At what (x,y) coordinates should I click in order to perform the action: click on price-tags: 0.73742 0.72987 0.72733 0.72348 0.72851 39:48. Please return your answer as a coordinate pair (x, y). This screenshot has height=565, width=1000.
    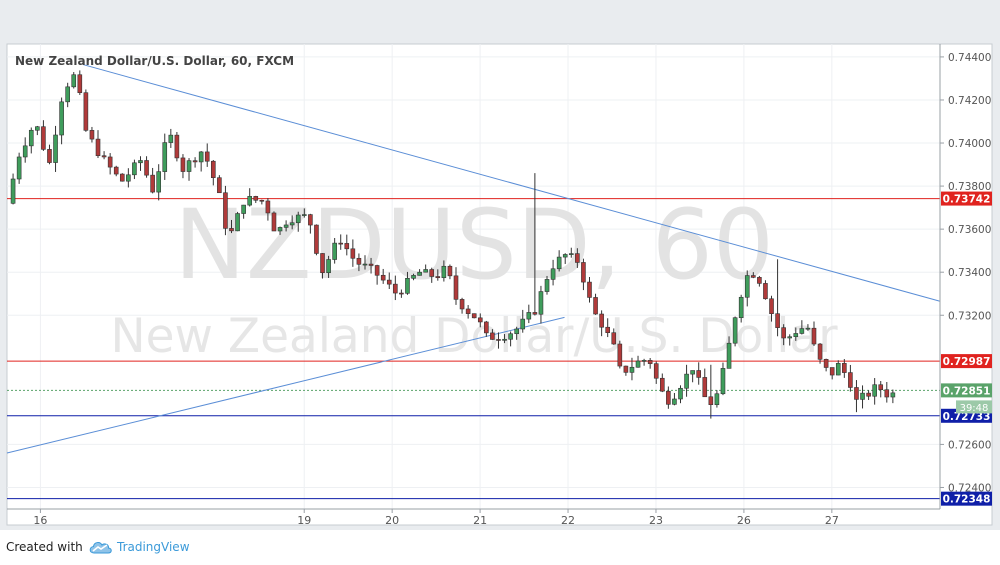
    Looking at the image, I should click on (966, 348).